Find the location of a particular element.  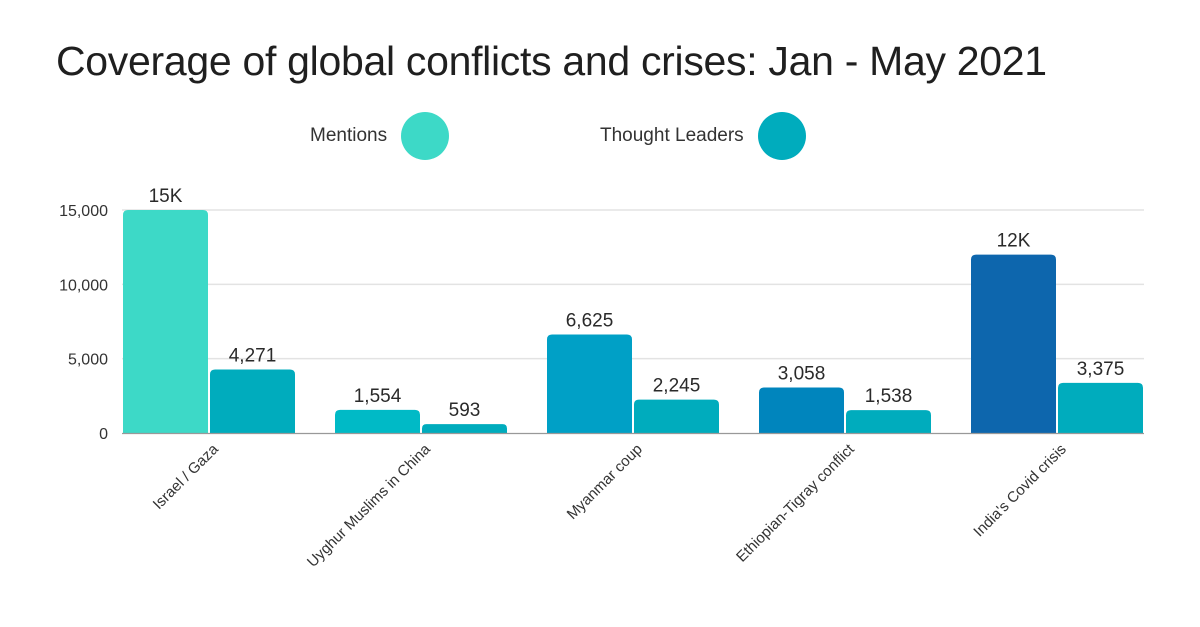

legend-item-mentions: Mentions is located at coordinates (380, 136).